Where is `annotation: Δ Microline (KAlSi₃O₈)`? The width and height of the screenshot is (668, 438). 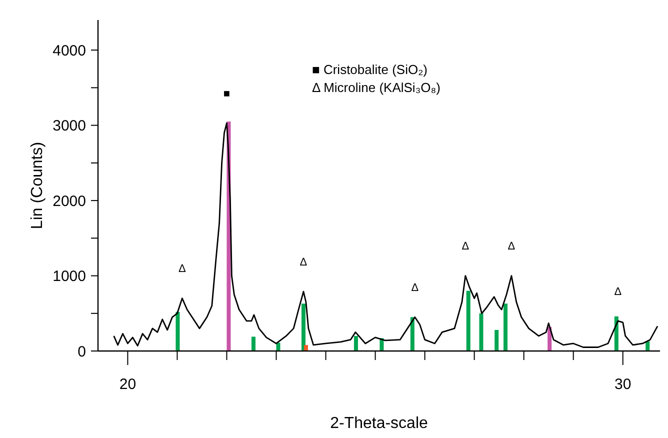
annotation: Δ Microline (KAlSi₃O₈) is located at coordinates (376, 87).